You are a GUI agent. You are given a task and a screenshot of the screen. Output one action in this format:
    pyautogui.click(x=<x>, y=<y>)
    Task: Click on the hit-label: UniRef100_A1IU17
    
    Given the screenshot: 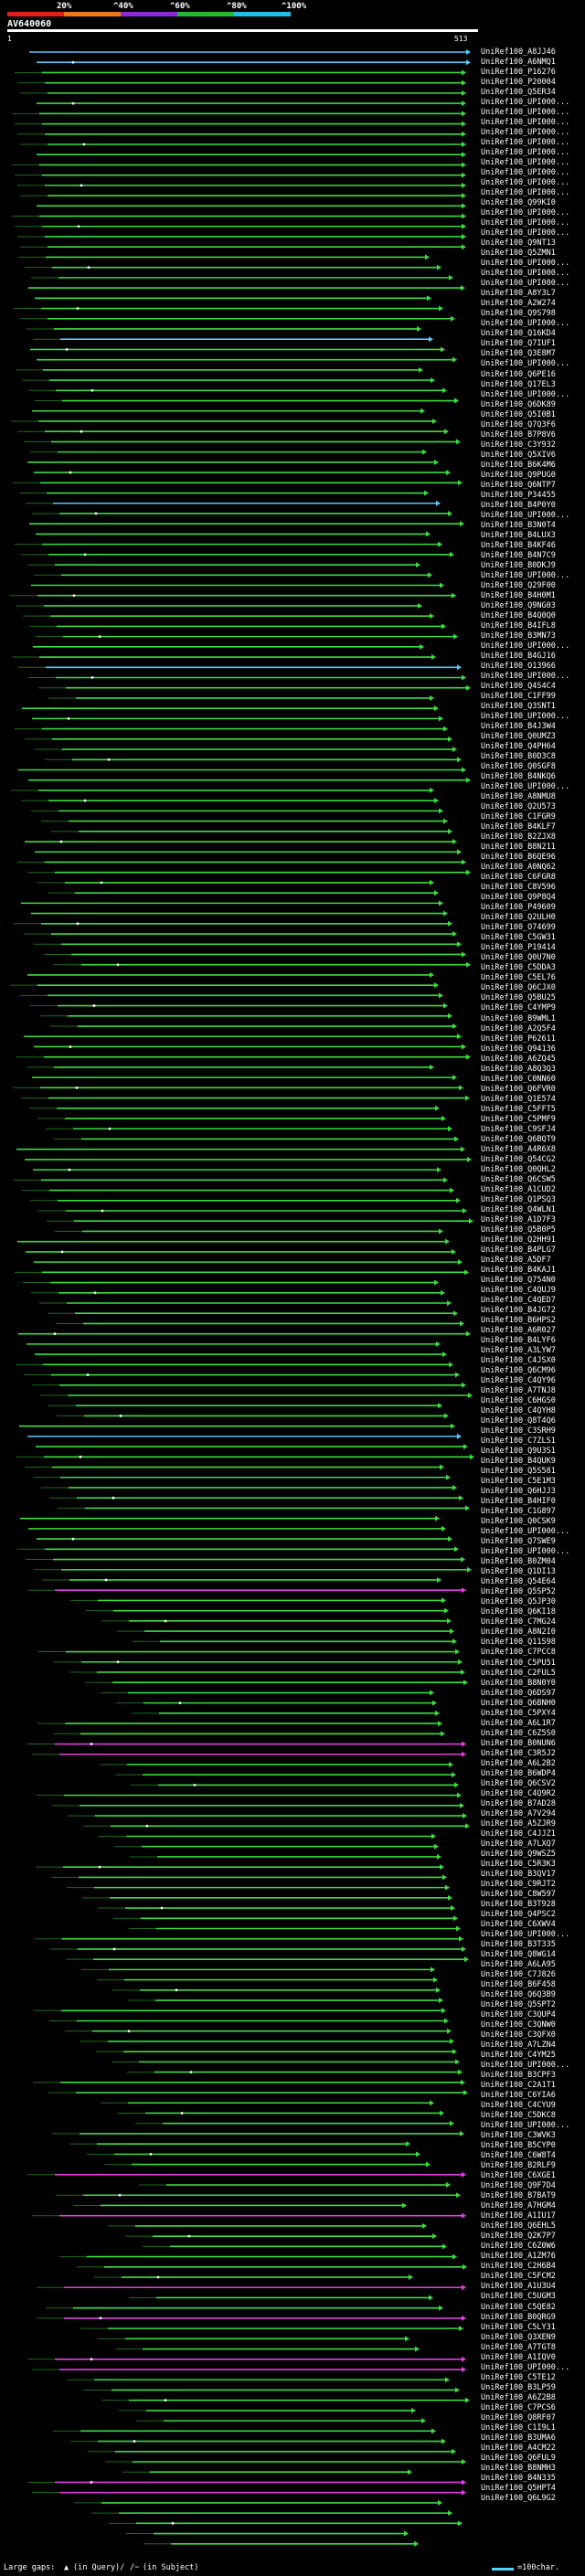 What is the action you would take?
    pyautogui.click(x=518, y=2216)
    